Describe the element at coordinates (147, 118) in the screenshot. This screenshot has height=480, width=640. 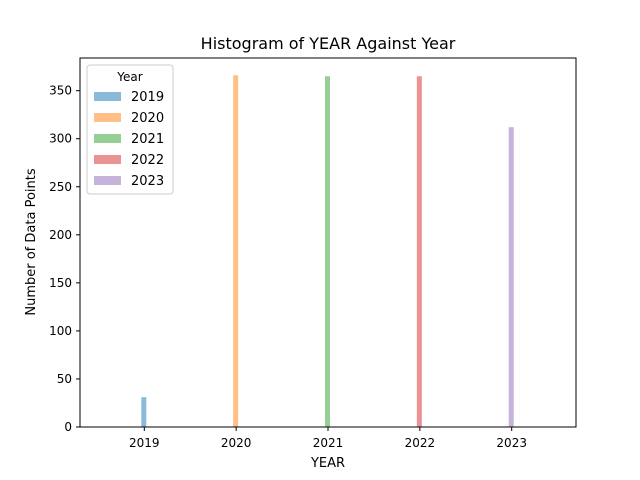
I see `legend-label-2020: 2020` at that location.